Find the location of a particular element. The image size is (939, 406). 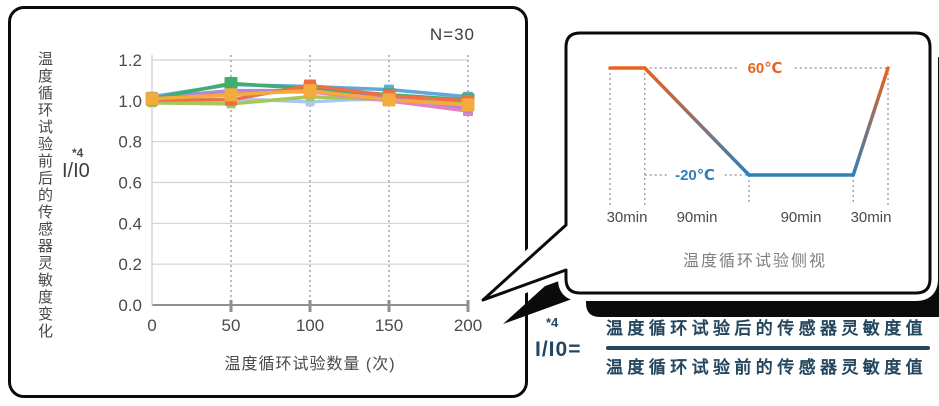

duration-label-2: 90min is located at coordinates (697, 217).